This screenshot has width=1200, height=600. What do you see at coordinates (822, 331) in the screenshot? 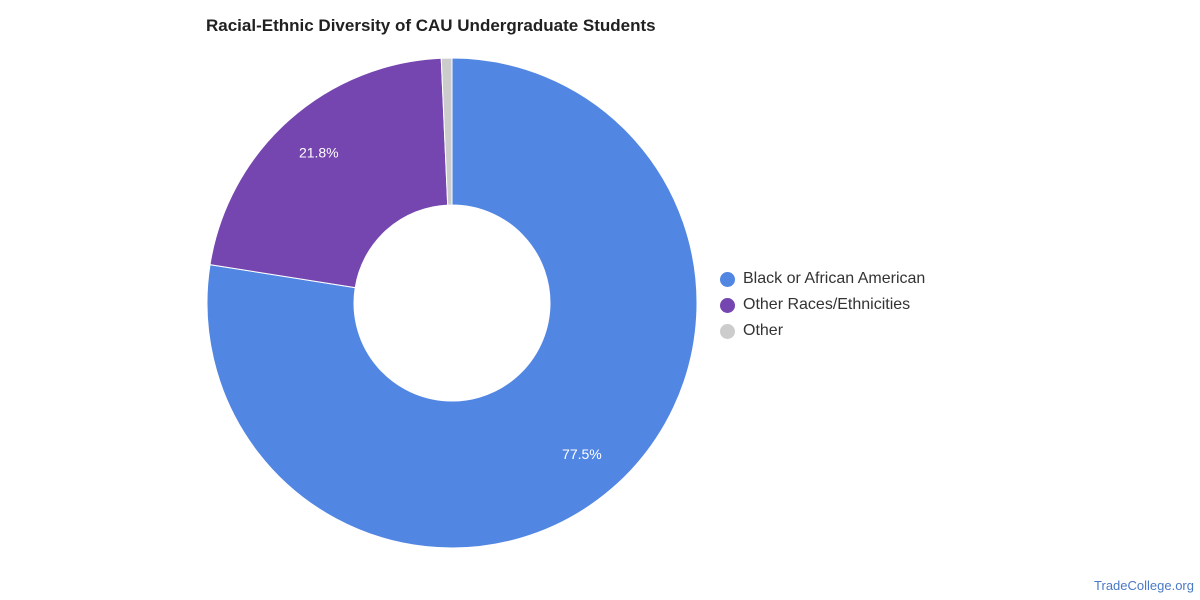
I see `legend-item-other: Other` at bounding box center [822, 331].